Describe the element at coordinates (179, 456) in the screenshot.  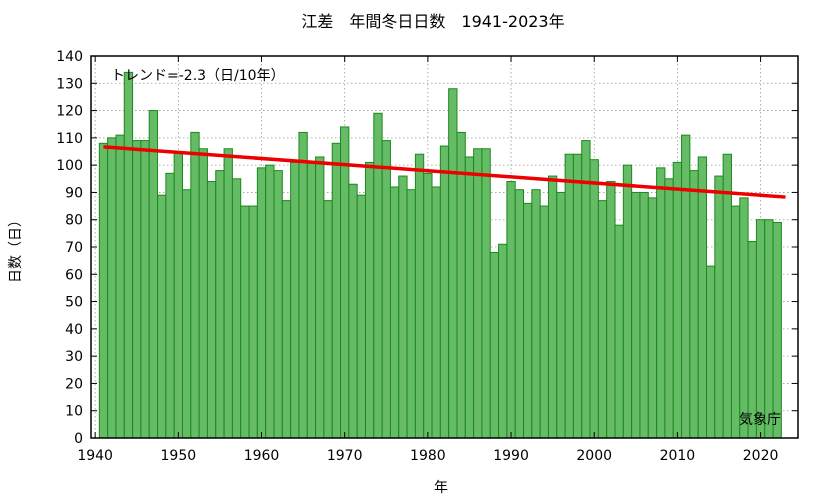
I see `x-tick-label: 1950` at that location.